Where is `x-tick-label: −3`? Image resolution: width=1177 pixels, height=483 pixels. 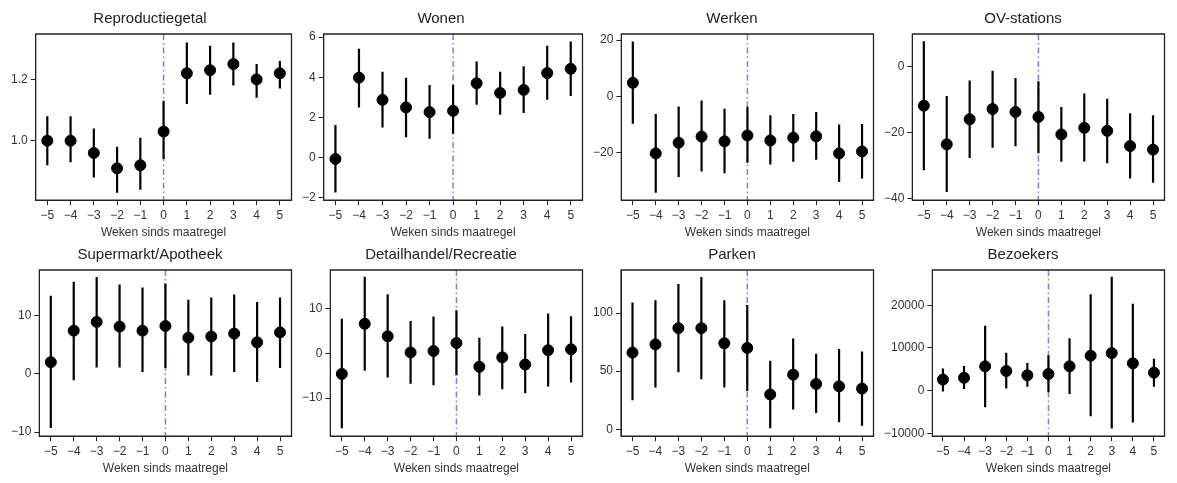 x-tick-label: −3 is located at coordinates (387, 450).